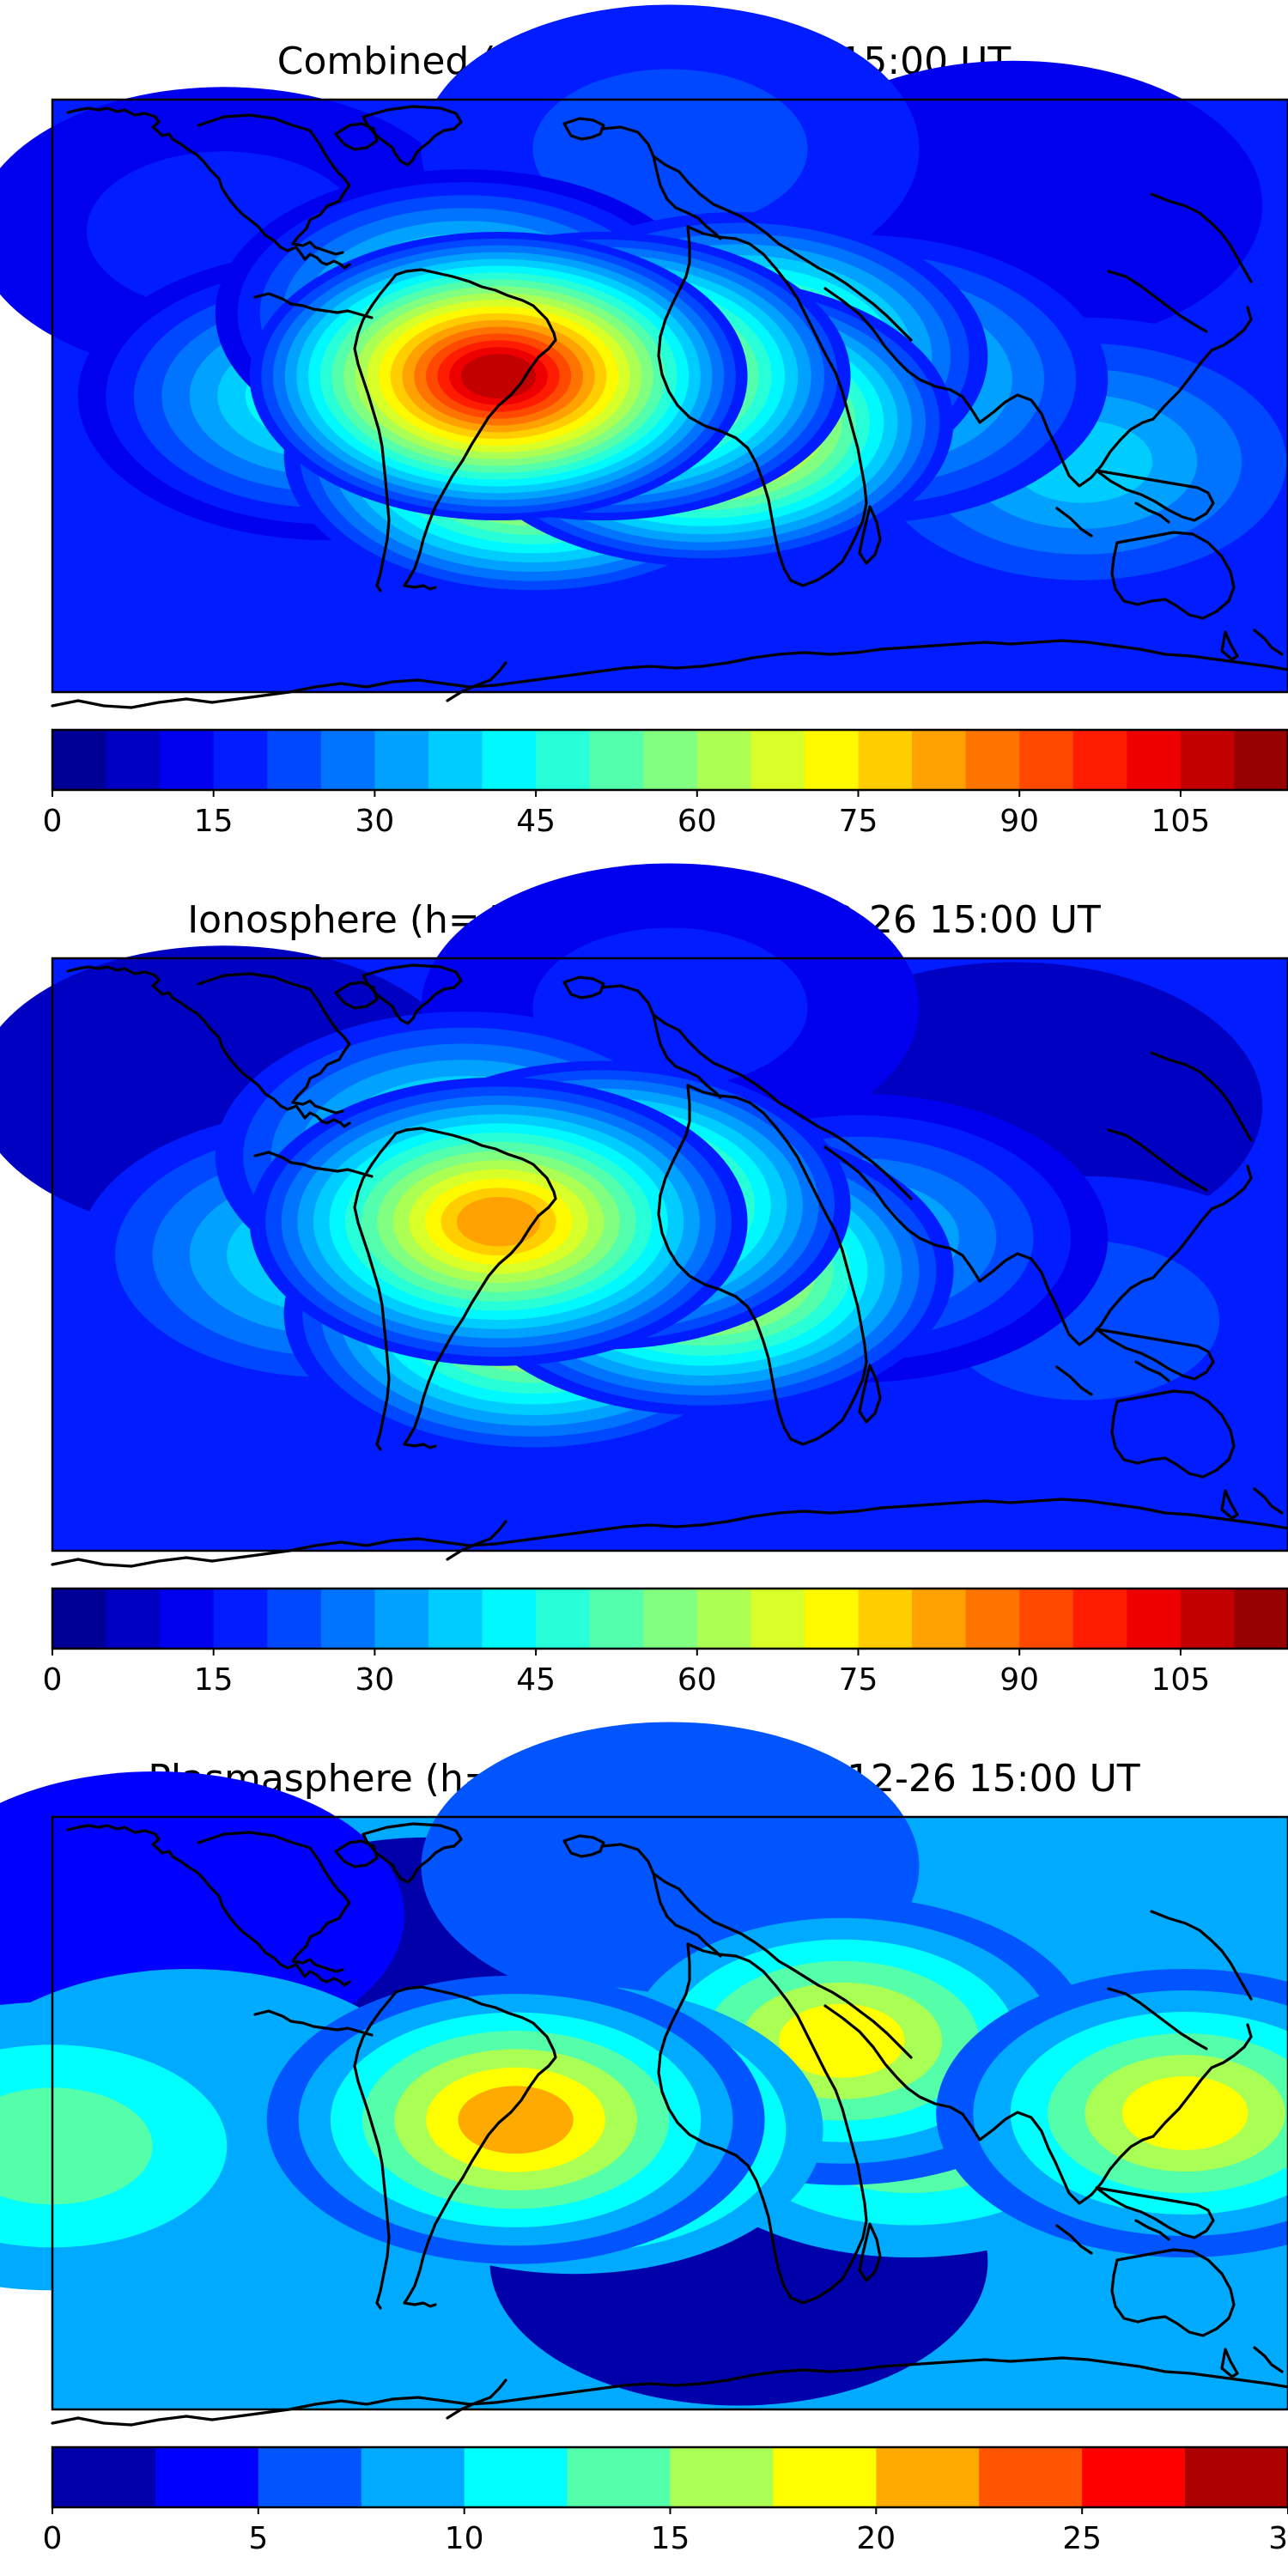 This screenshot has height=2576, width=1288. What do you see at coordinates (375, 1680) in the screenshot?
I see `panel-2-colorbar-tick-label-30: 30` at bounding box center [375, 1680].